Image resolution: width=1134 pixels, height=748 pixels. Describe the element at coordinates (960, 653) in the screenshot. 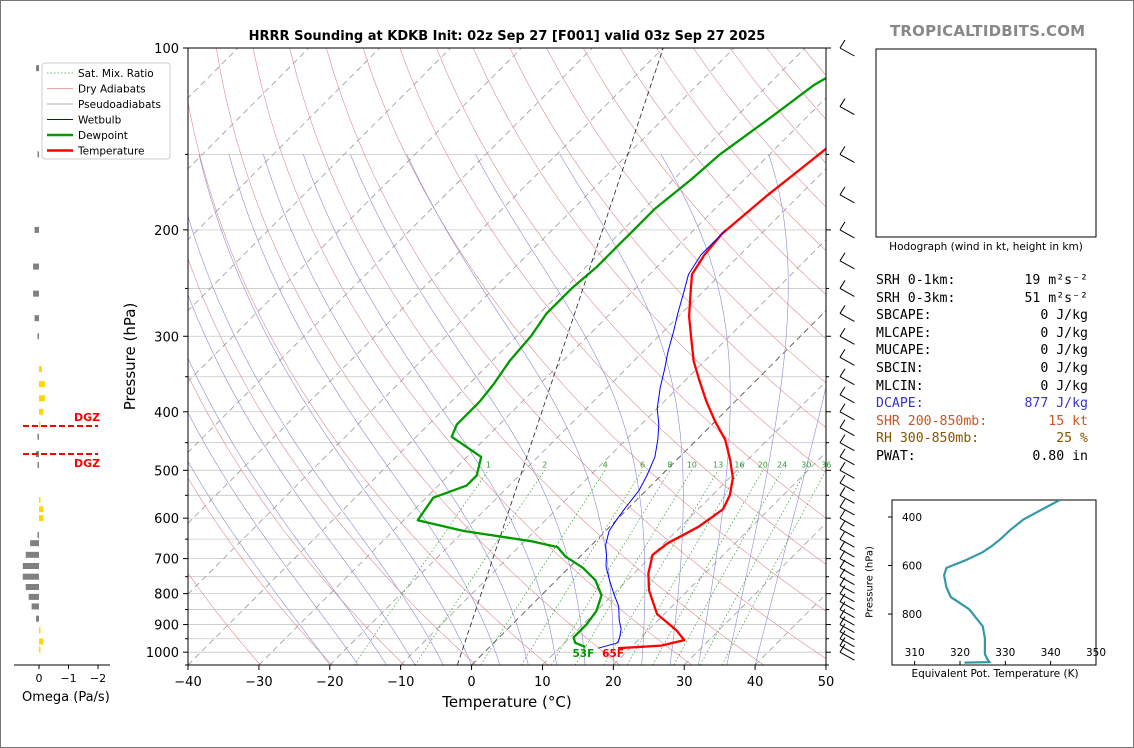

I see `theta-e-x-tick-label: 320` at that location.